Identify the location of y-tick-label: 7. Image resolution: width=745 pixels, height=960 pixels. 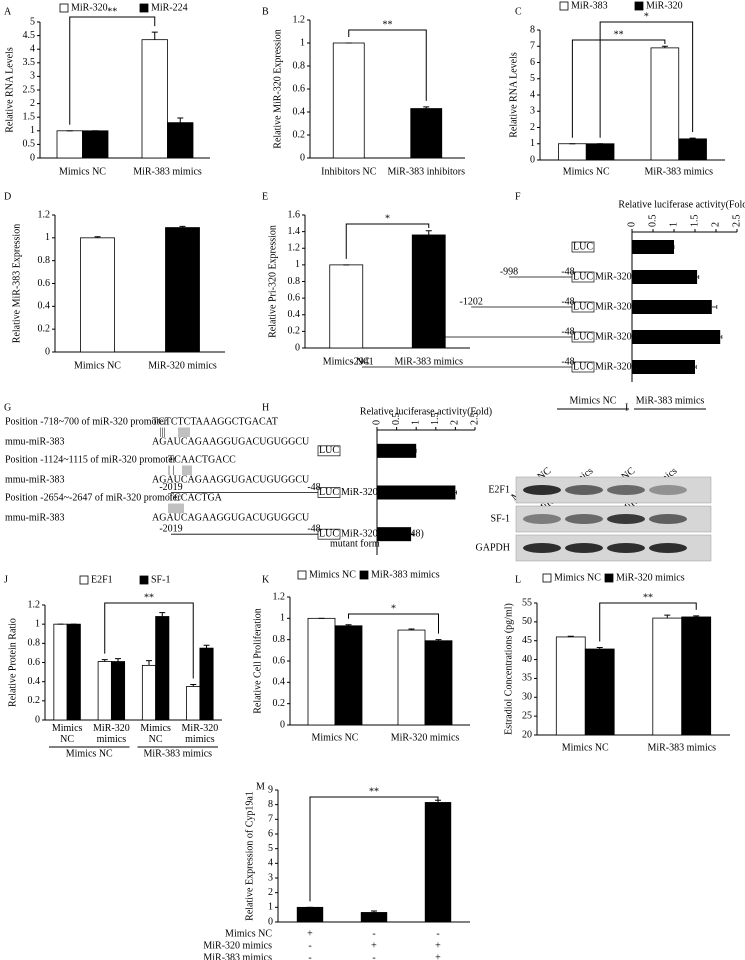
(532, 46).